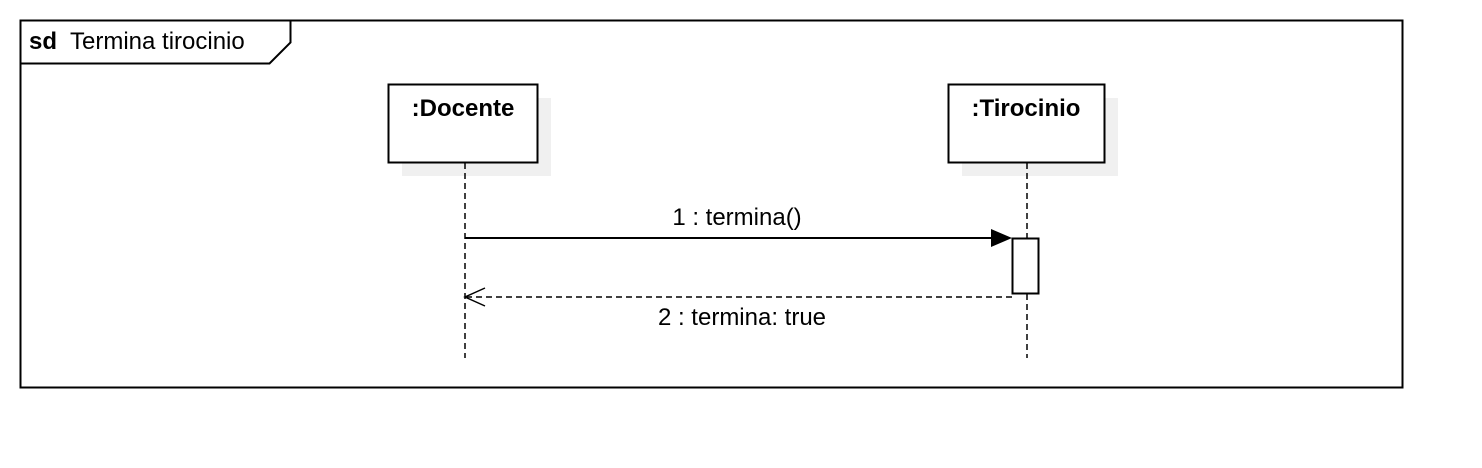  I want to click on message-call-arrowhead, so click(1001, 238).